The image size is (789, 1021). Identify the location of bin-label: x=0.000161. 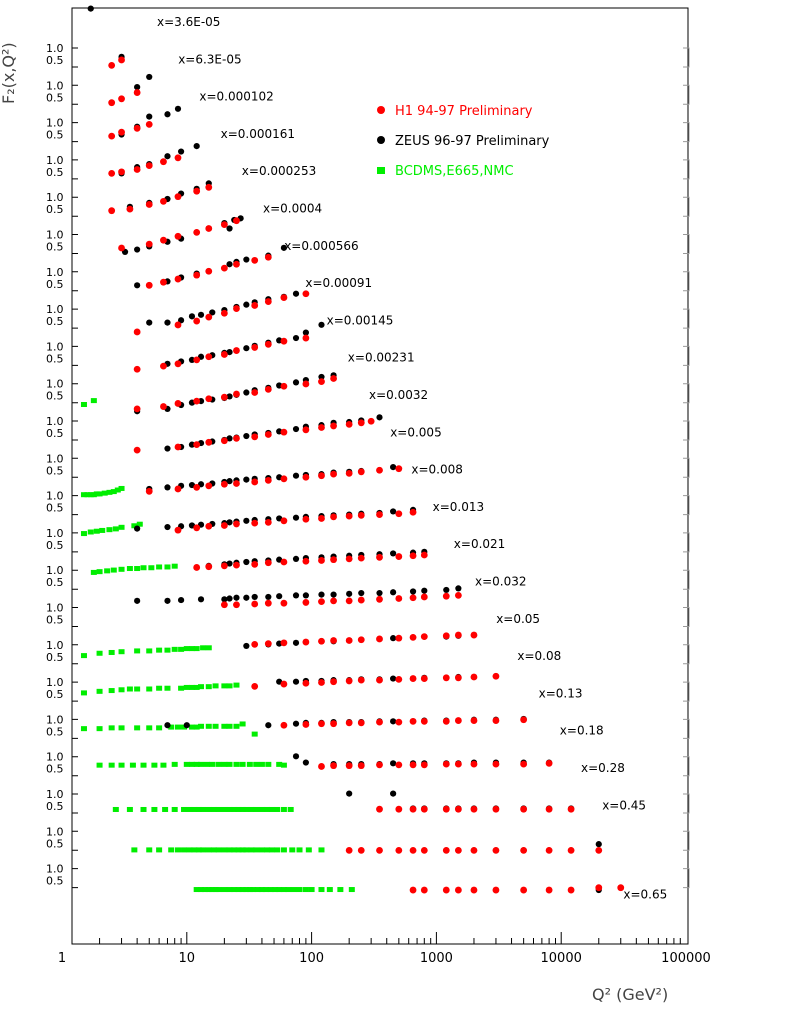
(258, 134).